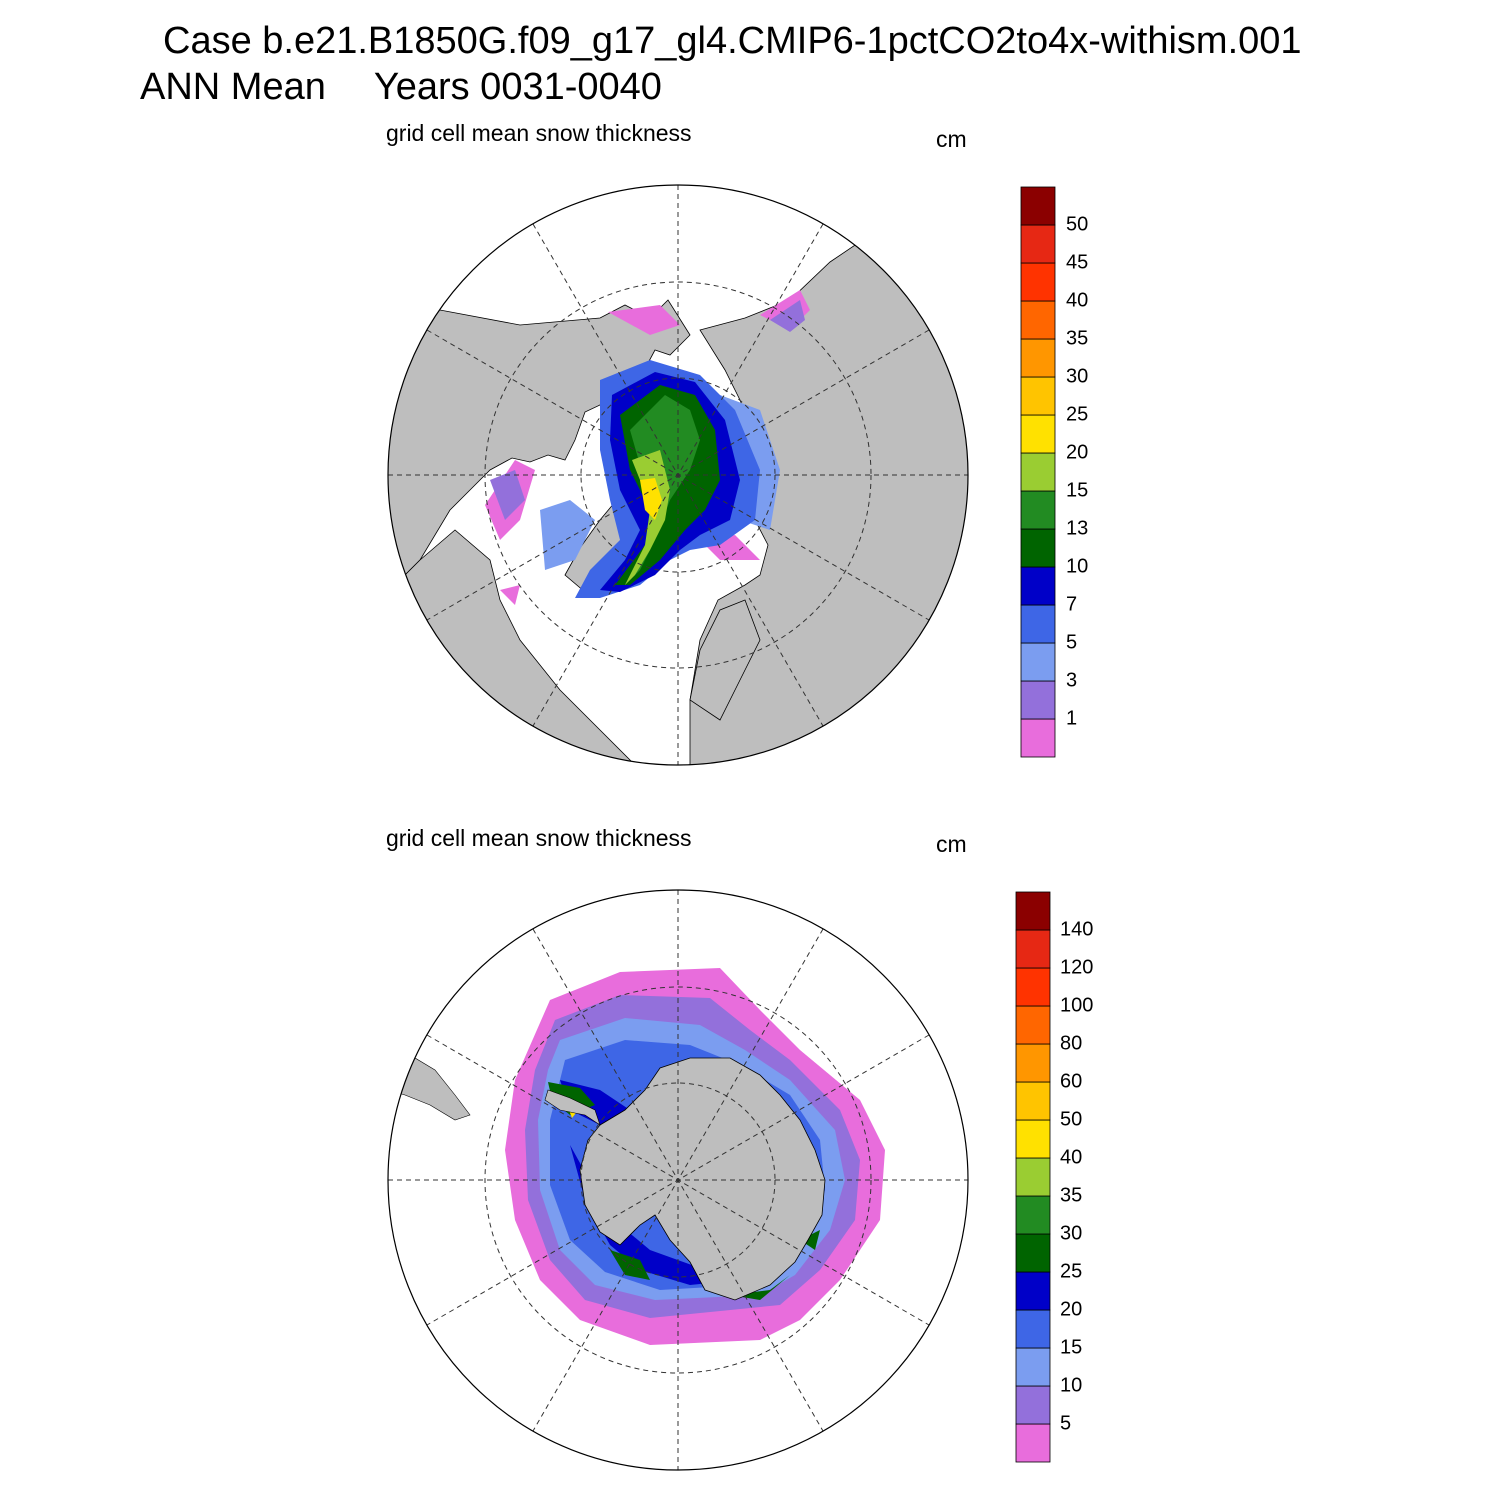  What do you see at coordinates (702, 1179) in the screenshot?
I see `south-land-antarctica` at bounding box center [702, 1179].